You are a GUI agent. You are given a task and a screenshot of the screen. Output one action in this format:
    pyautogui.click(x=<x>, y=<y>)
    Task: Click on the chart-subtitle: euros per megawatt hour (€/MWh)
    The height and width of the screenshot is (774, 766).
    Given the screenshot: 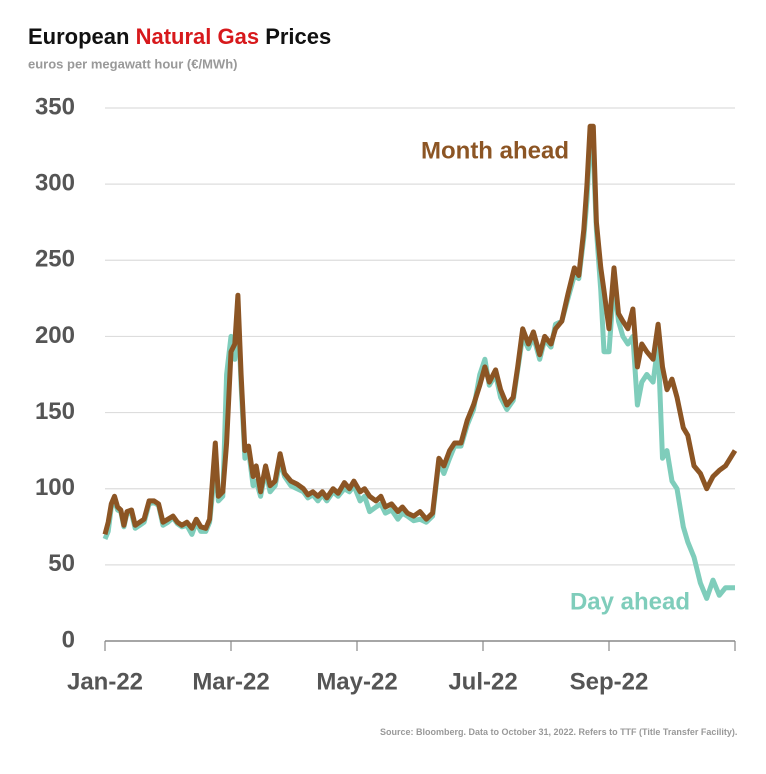 What is the action you would take?
    pyautogui.click(x=132, y=63)
    